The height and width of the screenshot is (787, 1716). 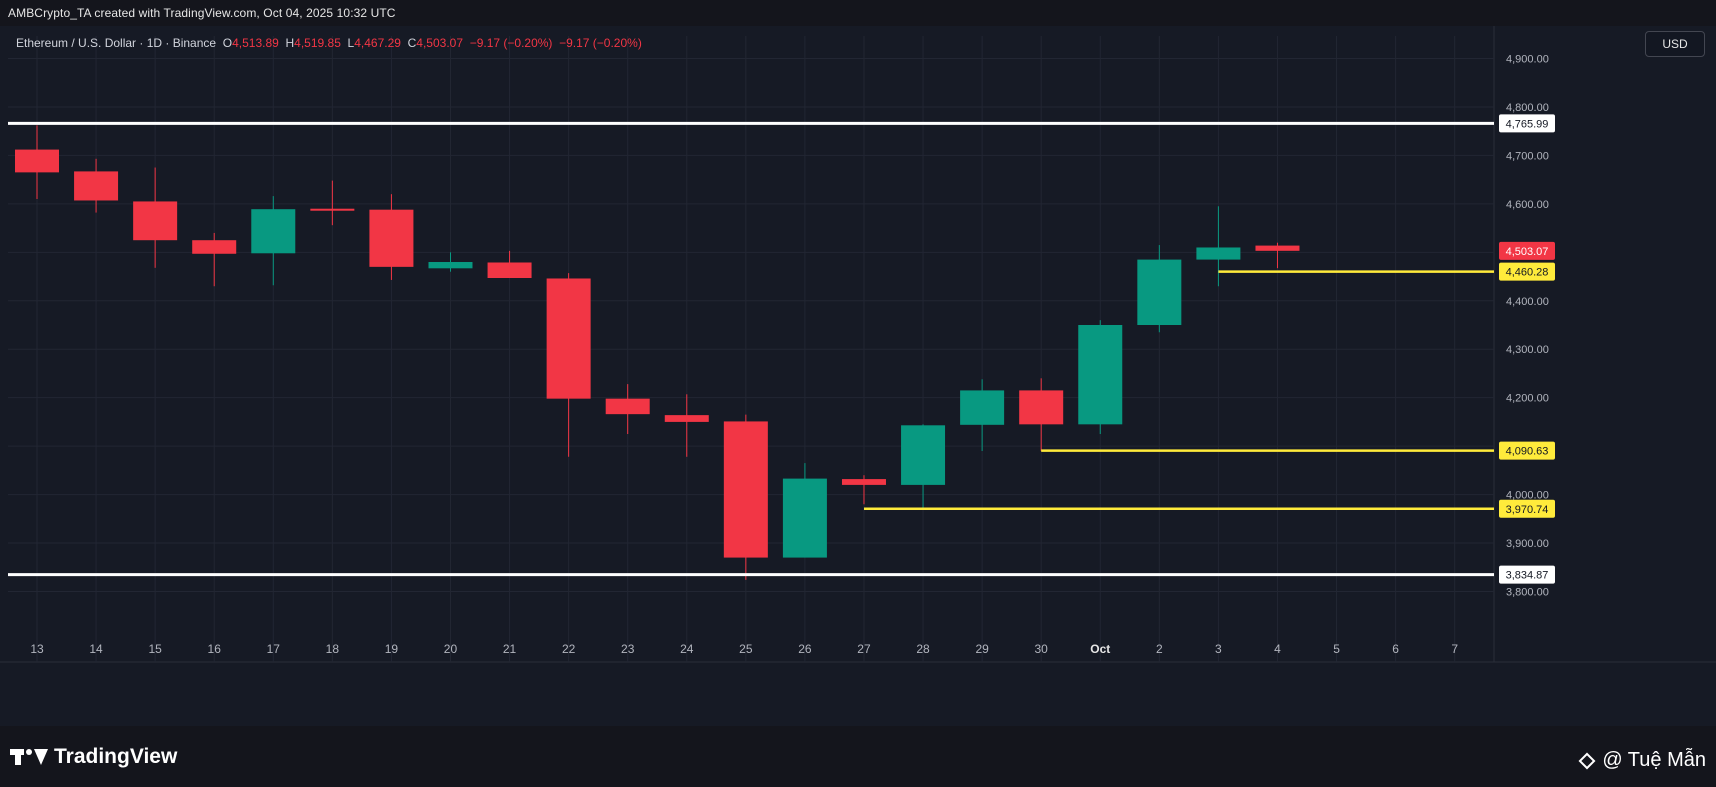 What do you see at coordinates (1527, 544) in the screenshot?
I see `y-tick-label: 3,900.00` at bounding box center [1527, 544].